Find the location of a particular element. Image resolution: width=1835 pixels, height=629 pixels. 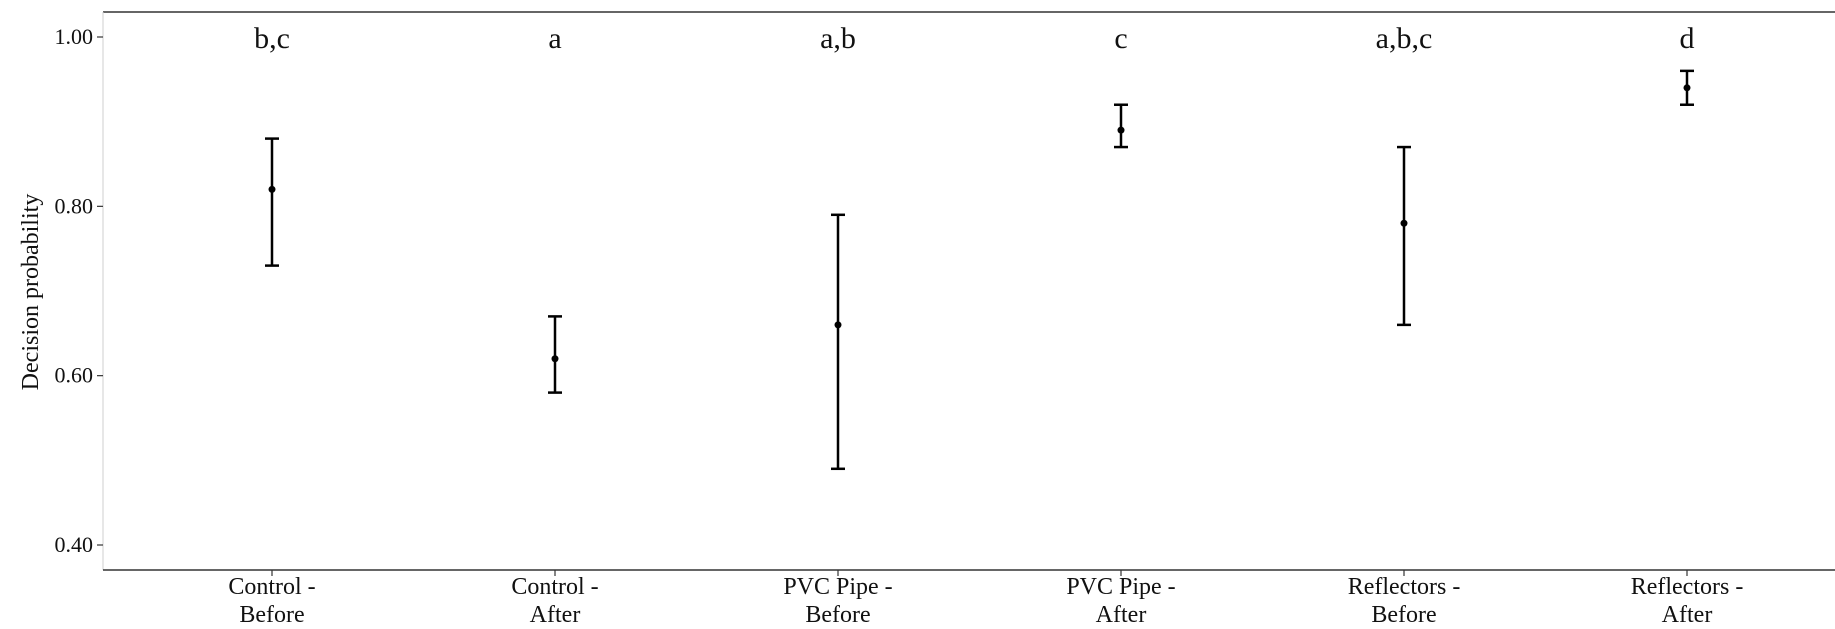

significance-group-label: b,c is located at coordinates (272, 38).